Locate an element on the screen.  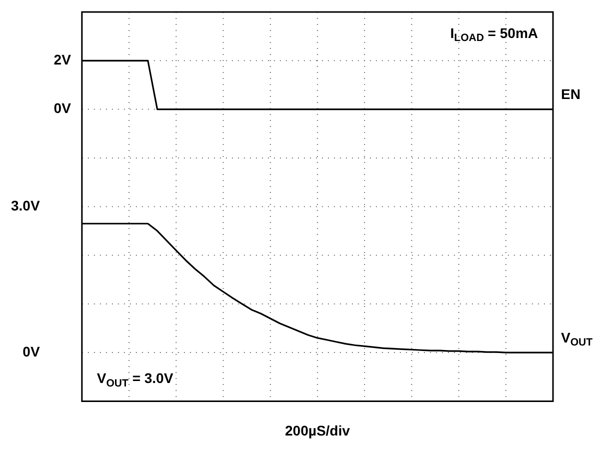
series-label: EN is located at coordinates (570, 94).